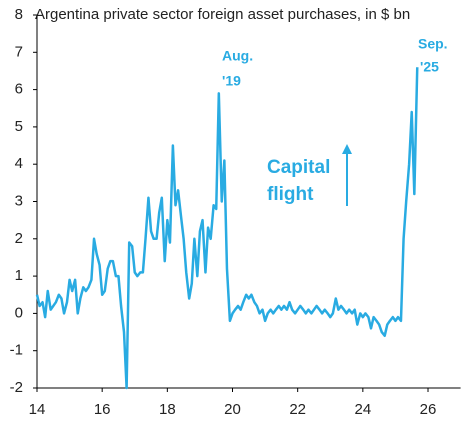 Image resolution: width=475 pixels, height=427 pixels. What do you see at coordinates (37, 409) in the screenshot?
I see `x-tick-label: 14` at bounding box center [37, 409].